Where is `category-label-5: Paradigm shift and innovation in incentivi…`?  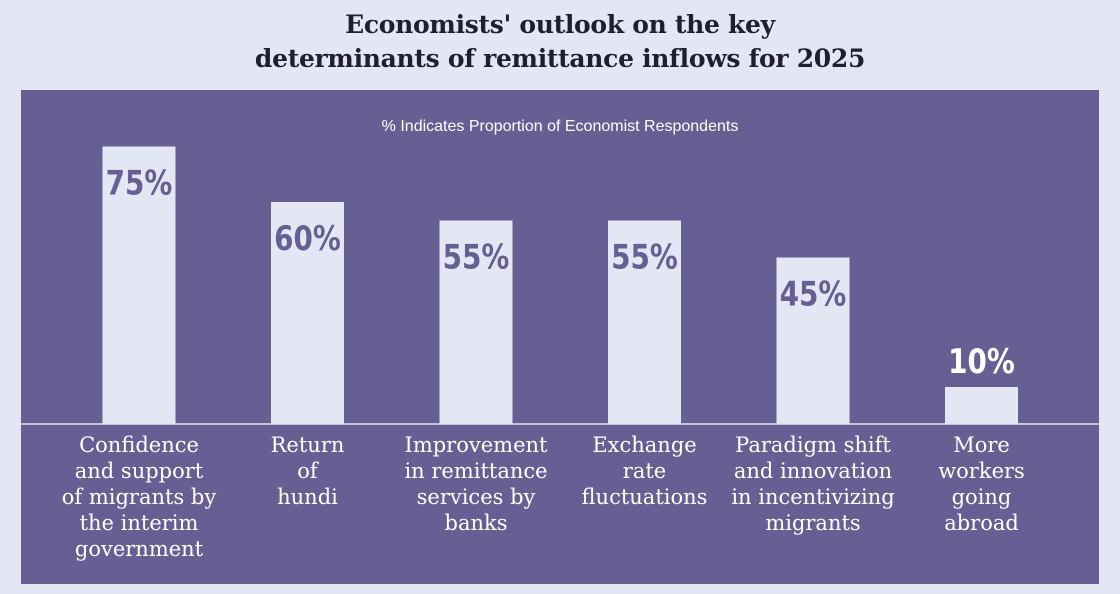
category-label-5: Paradigm shift and innovation in incentivi… is located at coordinates (812, 484).